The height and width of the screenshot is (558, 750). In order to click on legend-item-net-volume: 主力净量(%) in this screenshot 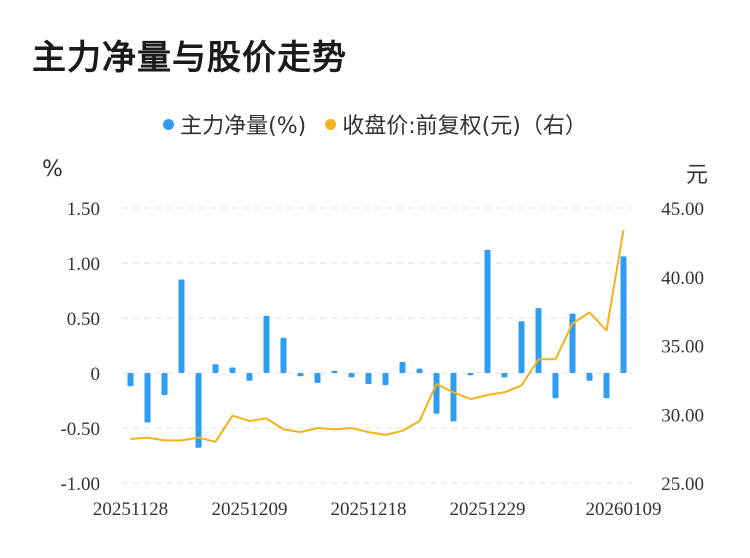, I will do `click(234, 124)`.